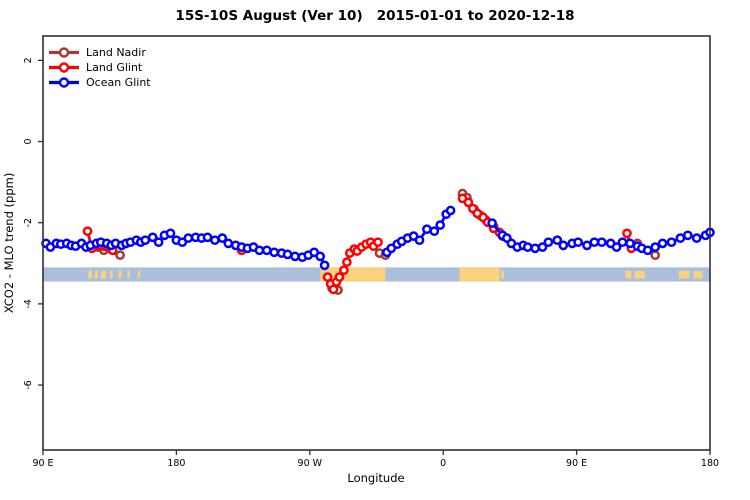 The height and width of the screenshot is (500, 750). I want to click on legend-swatch-land-nadir-icon, so click(64, 52).